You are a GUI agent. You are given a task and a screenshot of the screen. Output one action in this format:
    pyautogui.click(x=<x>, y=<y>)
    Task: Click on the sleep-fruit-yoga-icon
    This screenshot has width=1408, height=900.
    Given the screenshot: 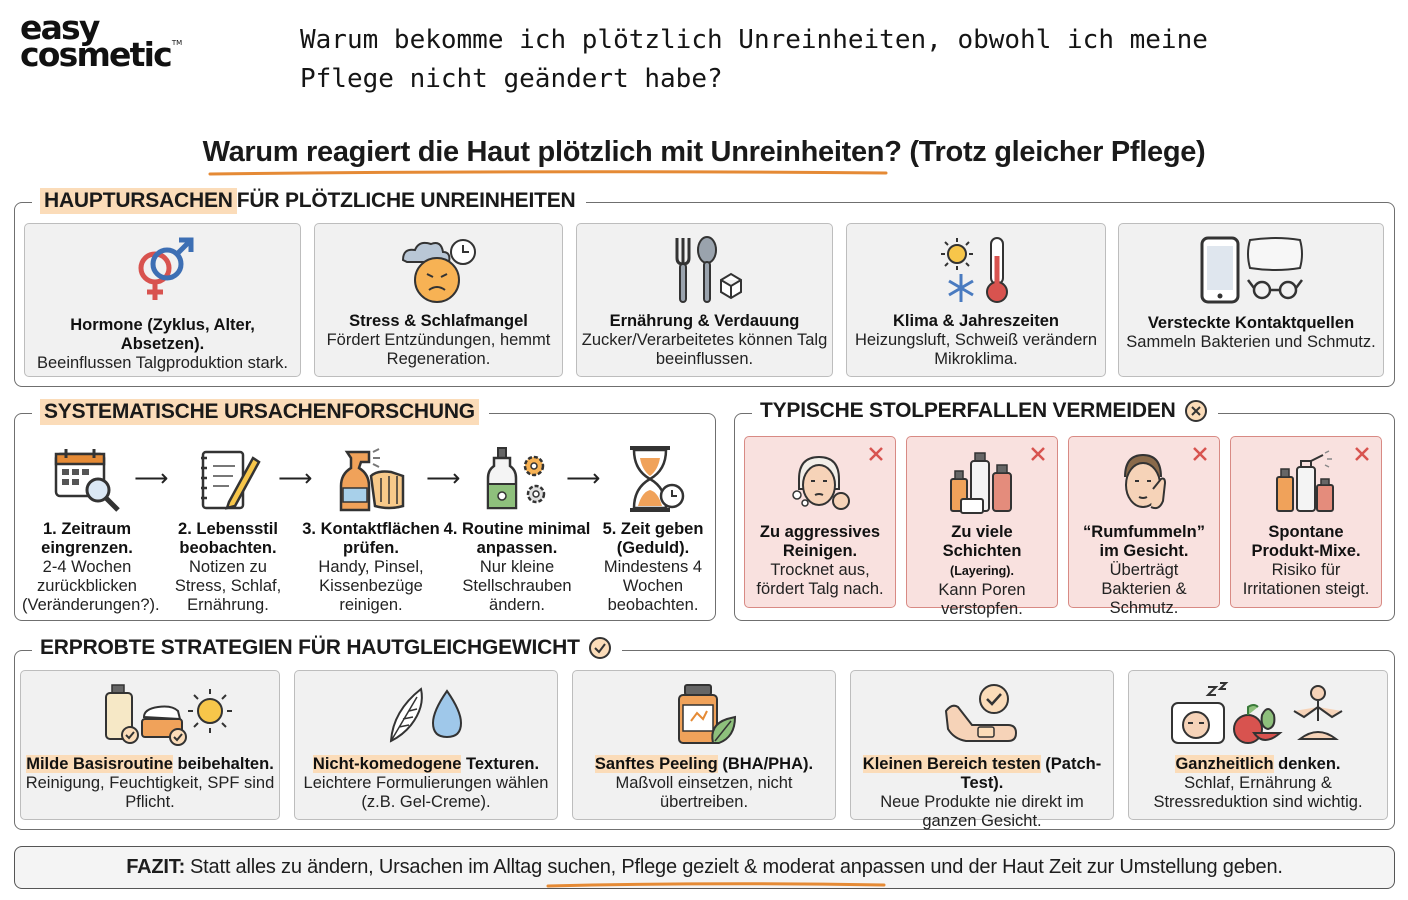 What is the action you would take?
    pyautogui.click(x=1258, y=714)
    